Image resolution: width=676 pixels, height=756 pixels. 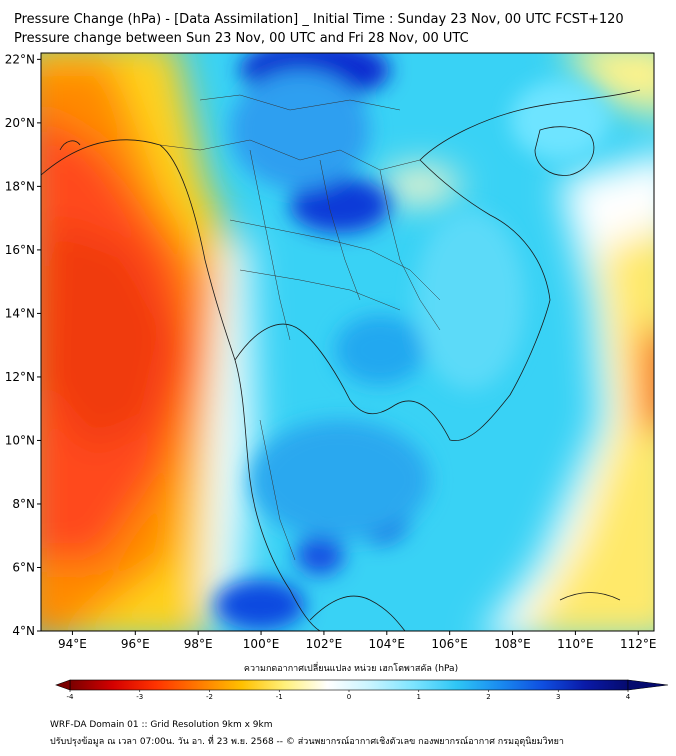 I want to click on colorbar-tick-label: 1, so click(x=419, y=697).